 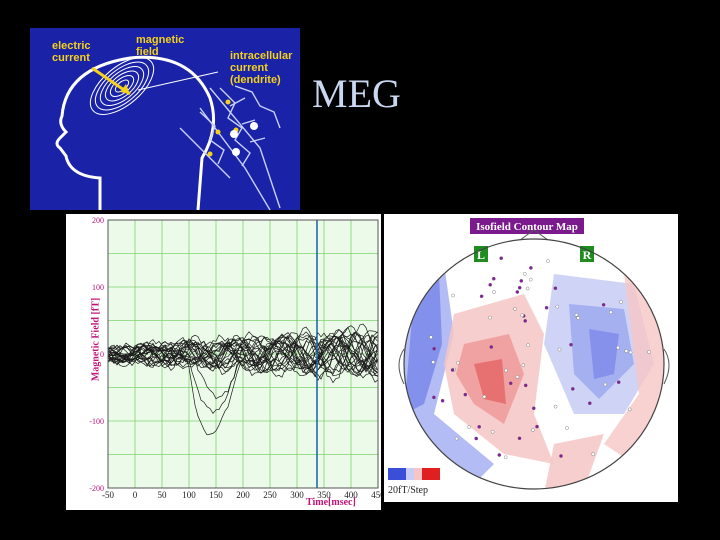 I want to click on x-tick-label: 0, so click(x=135, y=495).